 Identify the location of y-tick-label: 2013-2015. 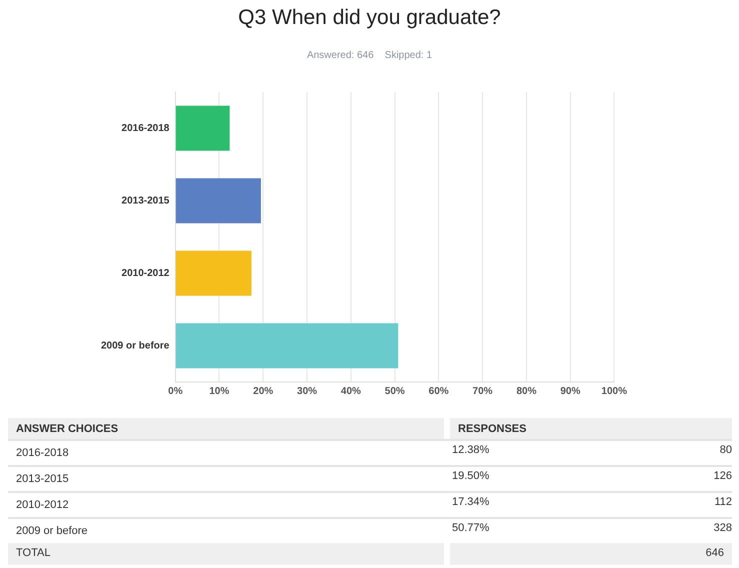
(146, 201).